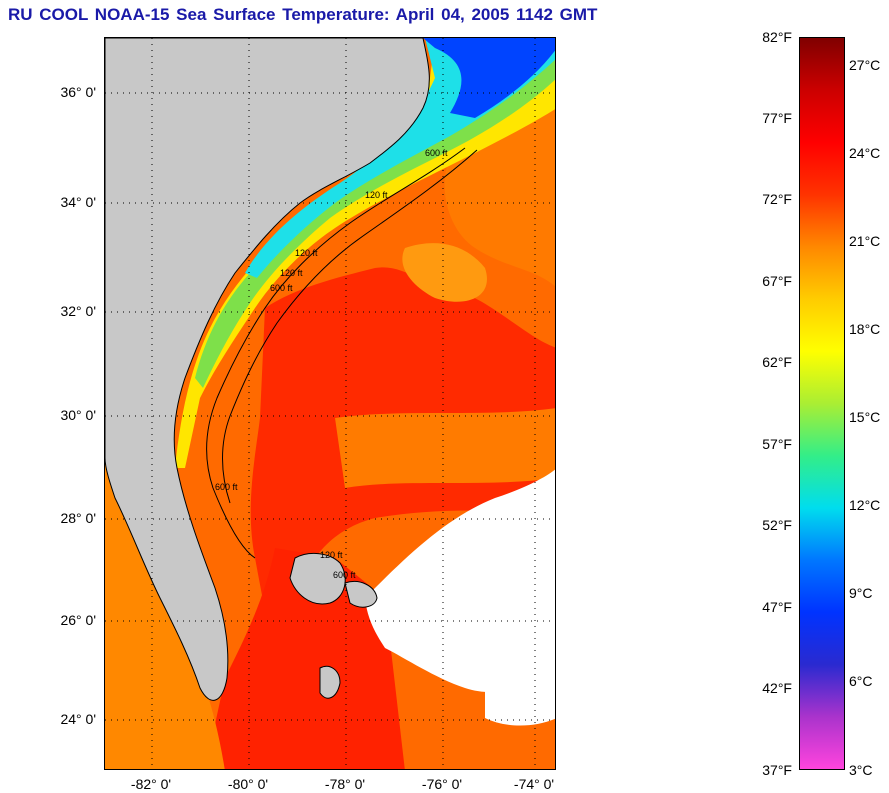 Image resolution: width=889 pixels, height=793 pixels. I want to click on warm-eddy, so click(444, 272).